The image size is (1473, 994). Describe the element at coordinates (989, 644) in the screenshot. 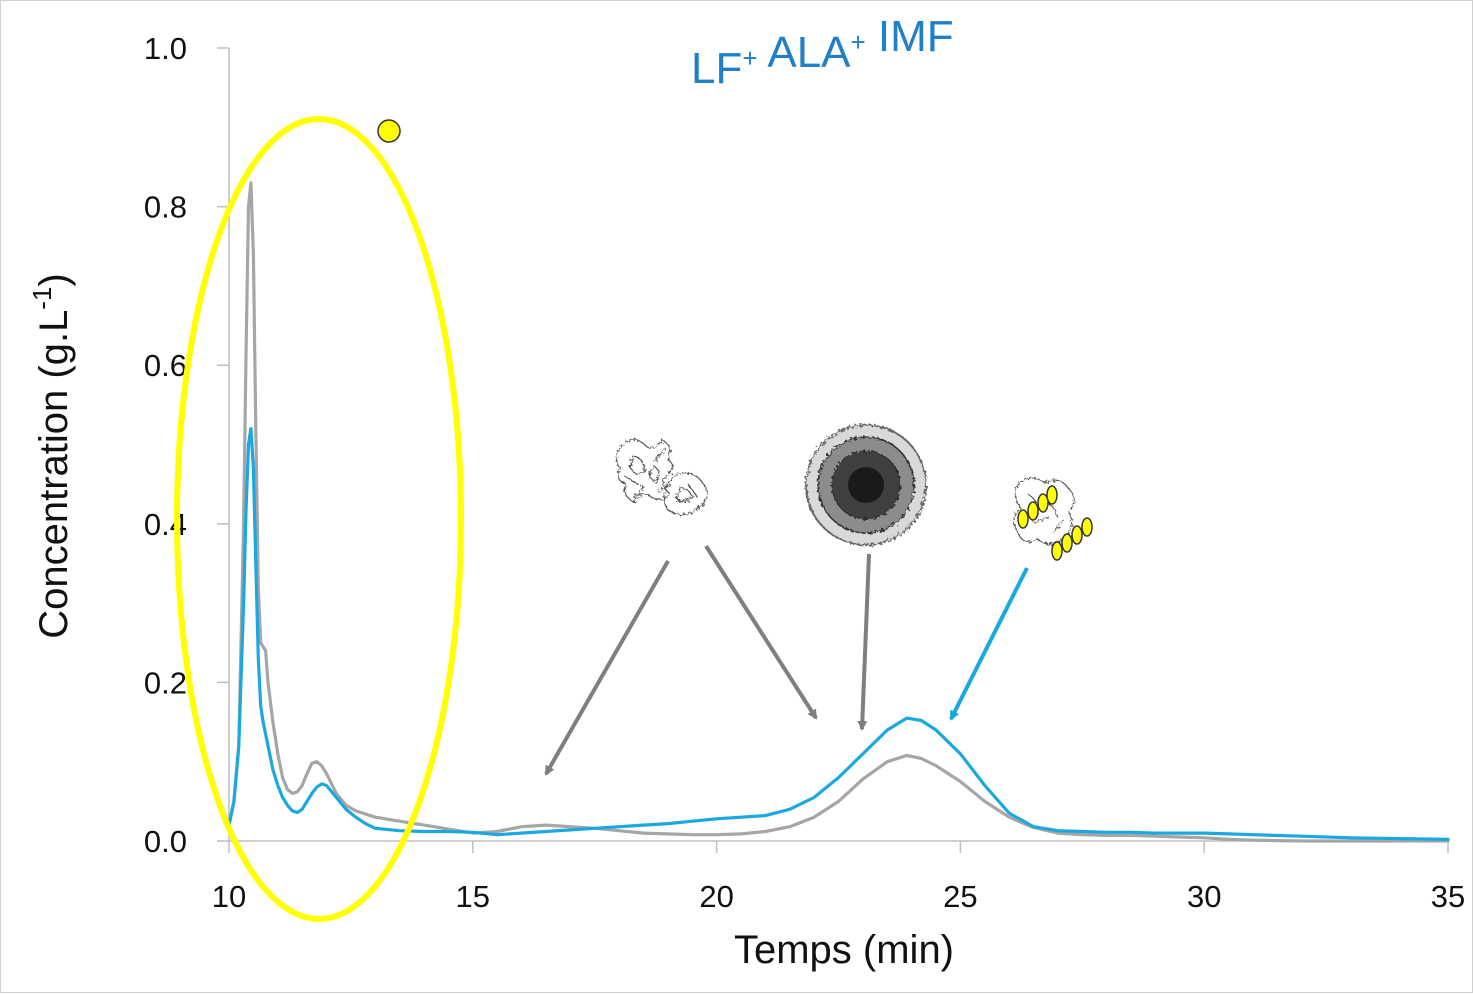

I see `arrow-complex-to-peak` at that location.